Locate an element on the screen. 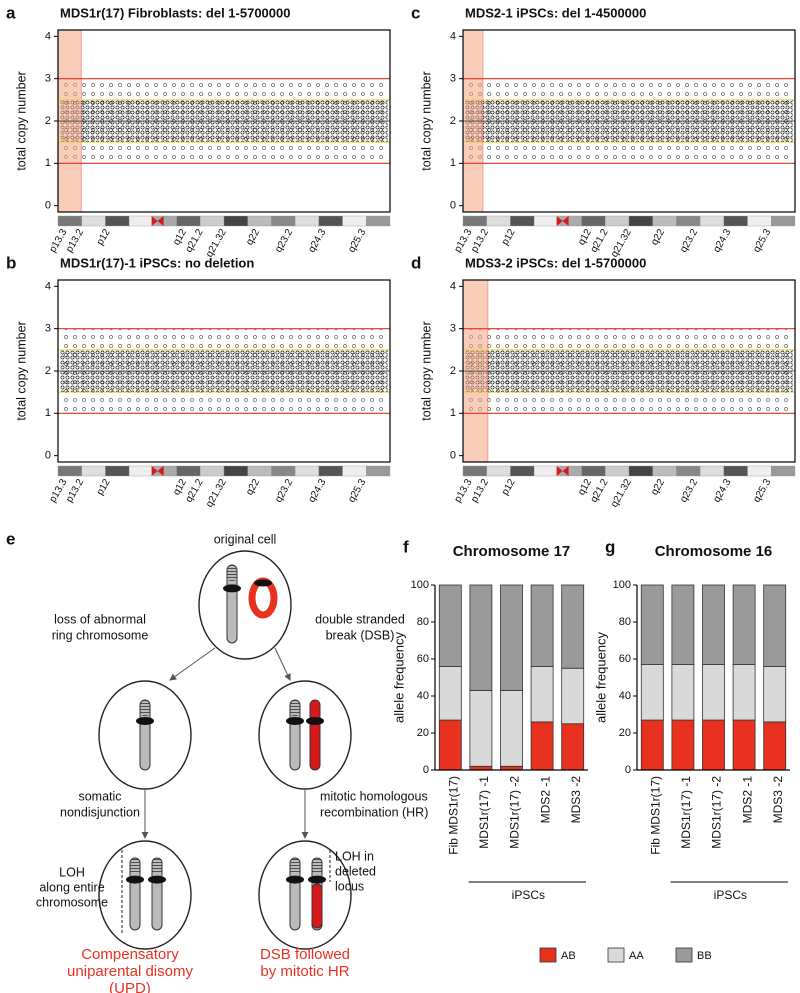 The height and width of the screenshot is (993, 800). x-tick-label: MDS2 -1 is located at coordinates (747, 800).